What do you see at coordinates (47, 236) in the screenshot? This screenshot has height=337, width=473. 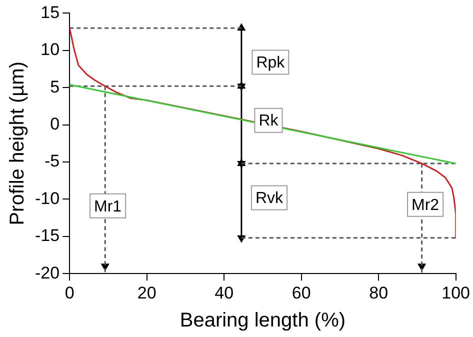 I see `y-tick-label: -15` at bounding box center [47, 236].